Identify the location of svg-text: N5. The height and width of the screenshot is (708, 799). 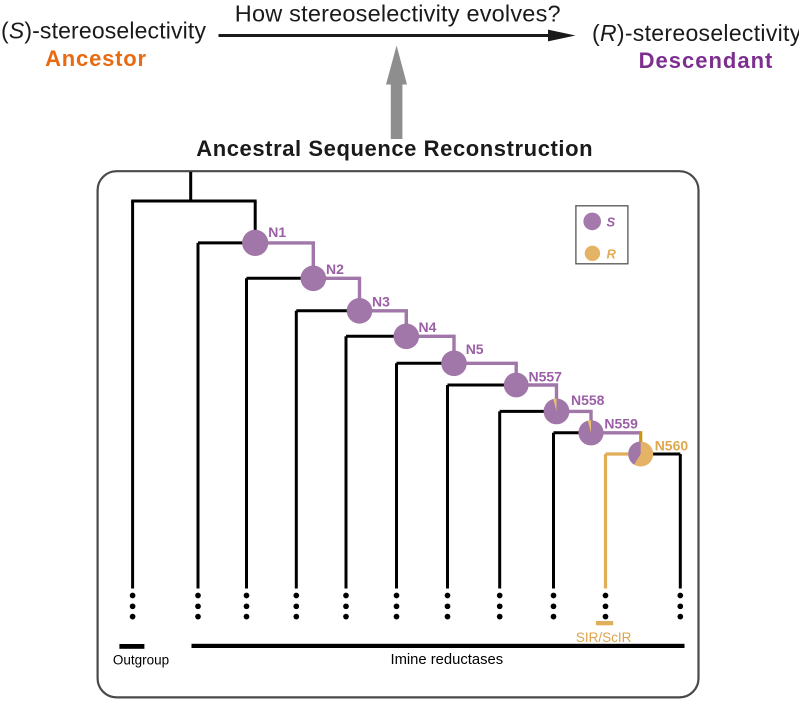
(475, 349).